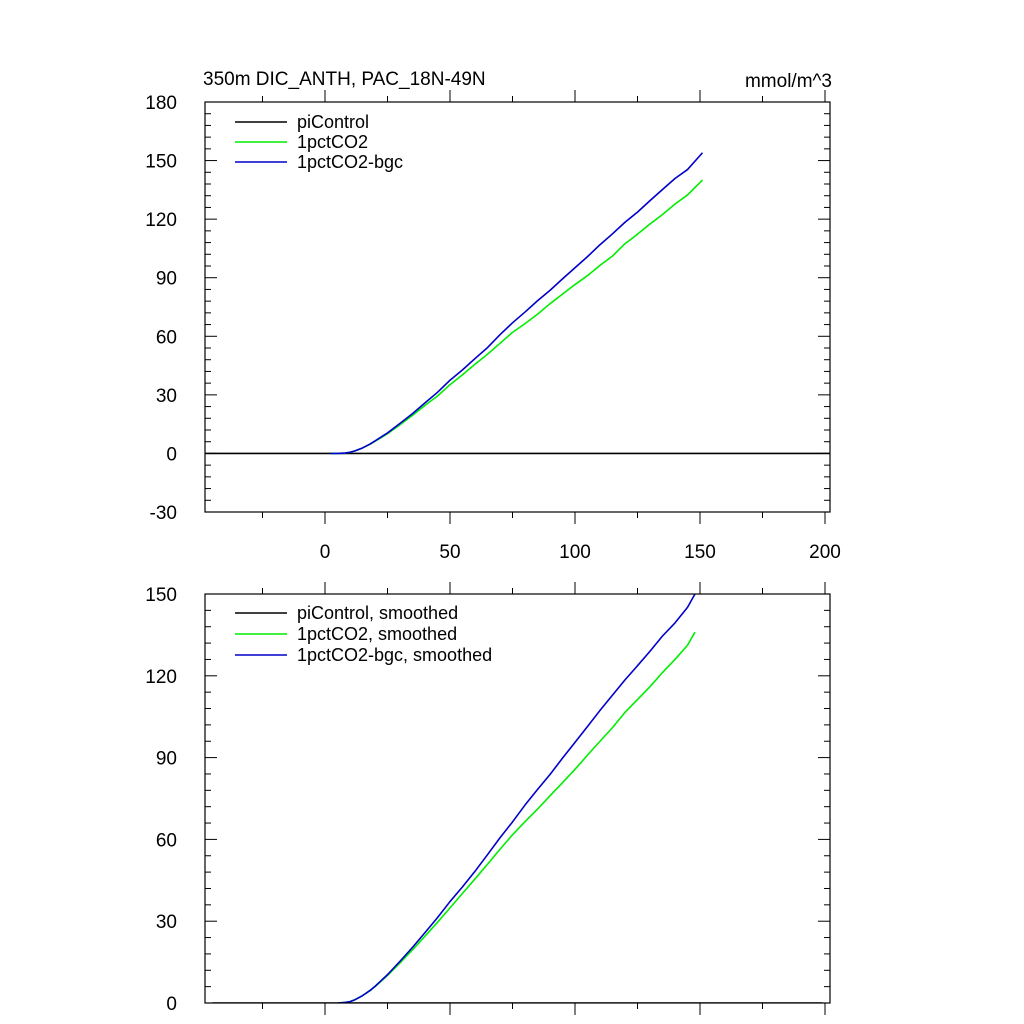 Image resolution: width=1024 pixels, height=1024 pixels. I want to click on x-tick-label: 50, so click(449, 552).